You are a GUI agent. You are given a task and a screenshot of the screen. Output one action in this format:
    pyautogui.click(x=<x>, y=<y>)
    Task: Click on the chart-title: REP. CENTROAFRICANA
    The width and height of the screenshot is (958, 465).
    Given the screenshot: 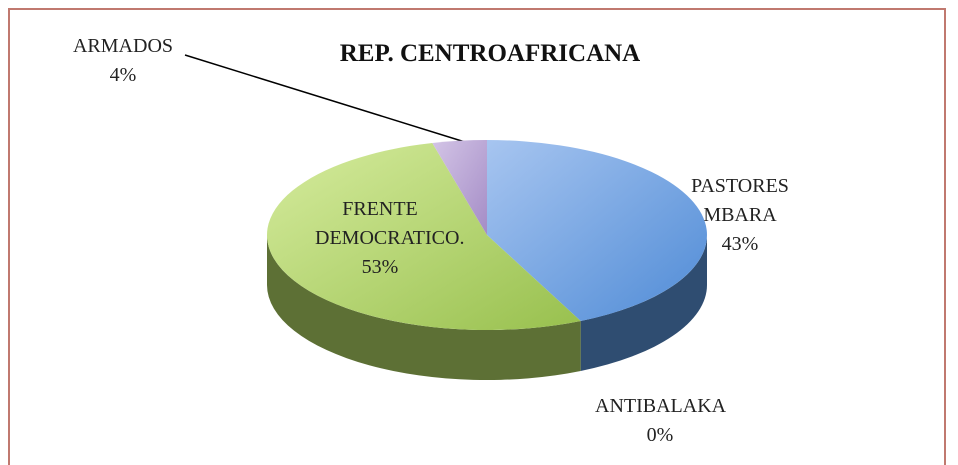 What is the action you would take?
    pyautogui.click(x=490, y=53)
    